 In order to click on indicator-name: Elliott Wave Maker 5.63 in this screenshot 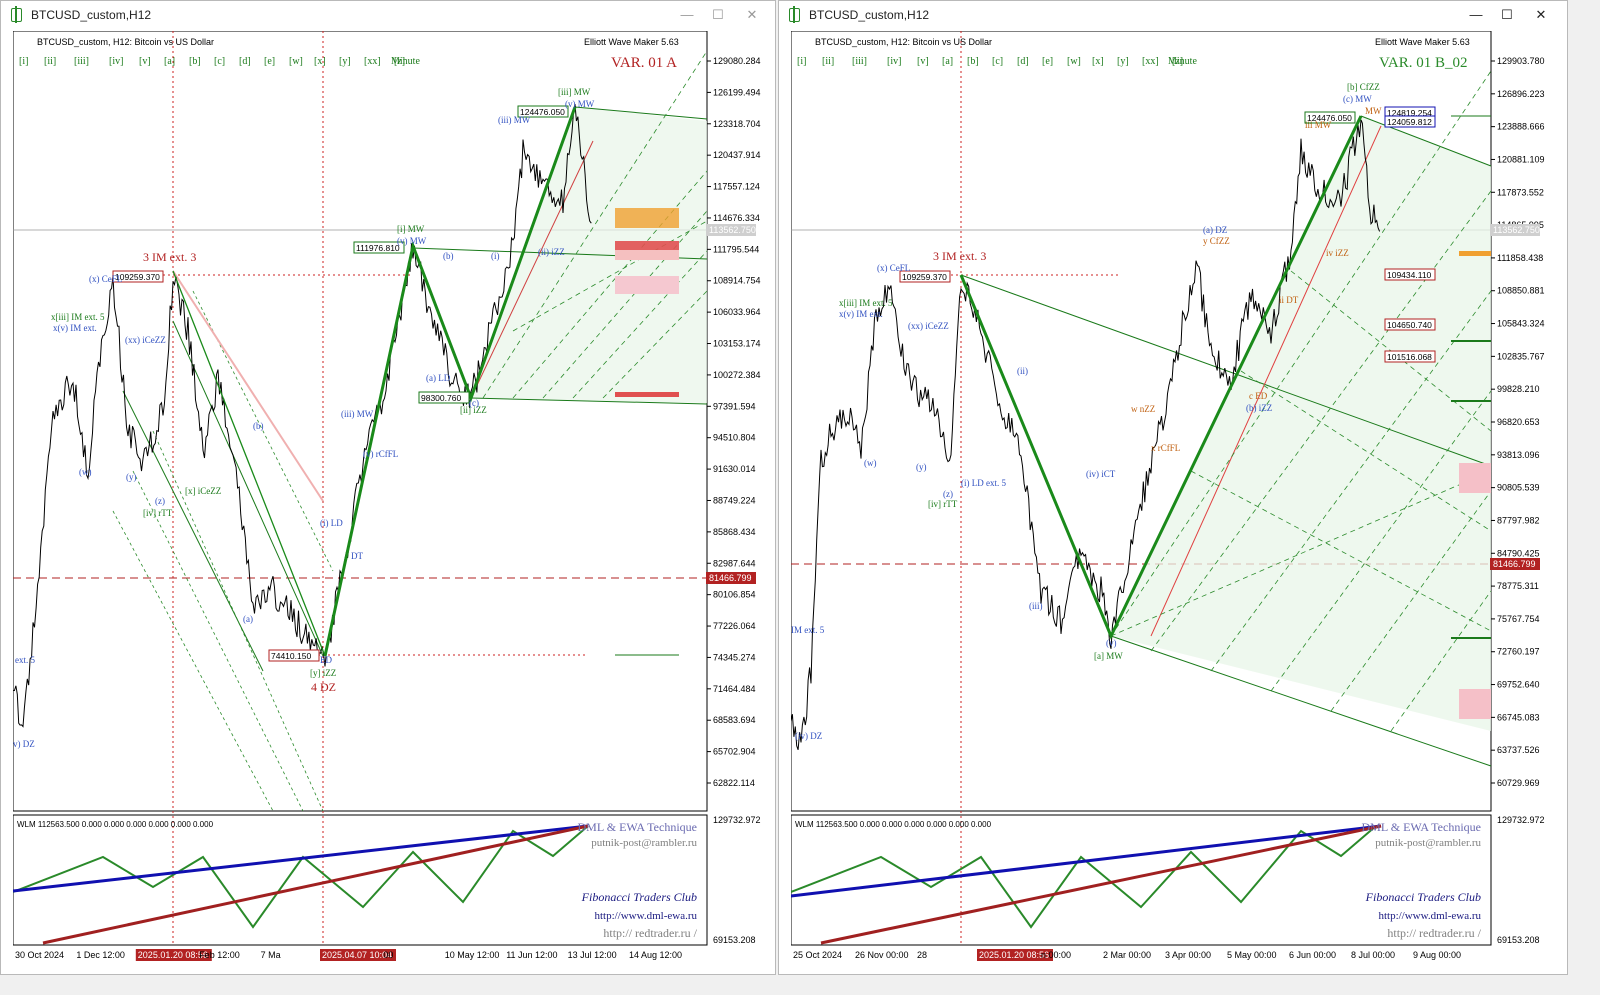, I will do `click(1422, 42)`.